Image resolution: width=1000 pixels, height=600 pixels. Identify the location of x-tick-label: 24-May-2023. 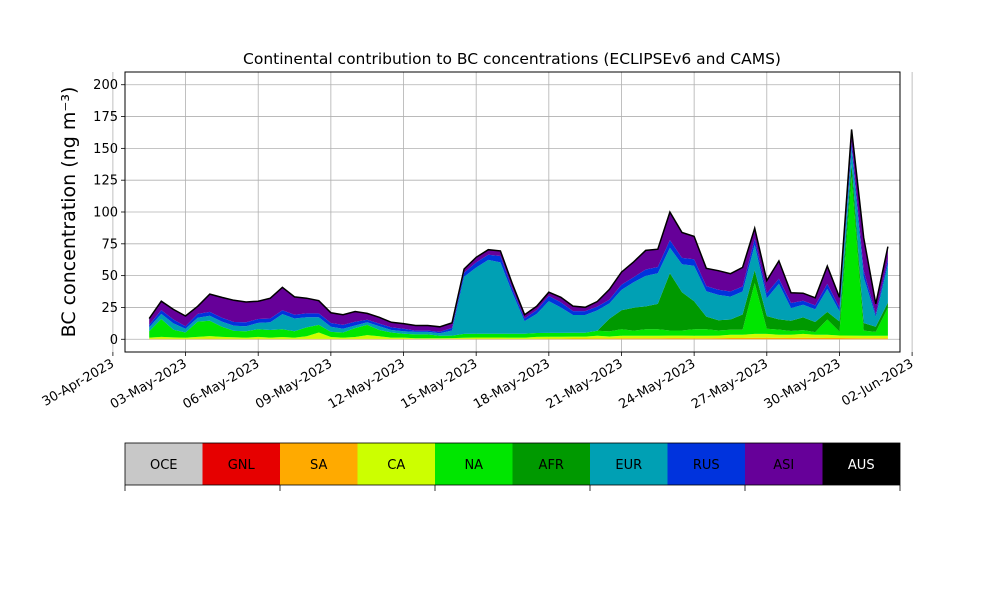
(657, 384).